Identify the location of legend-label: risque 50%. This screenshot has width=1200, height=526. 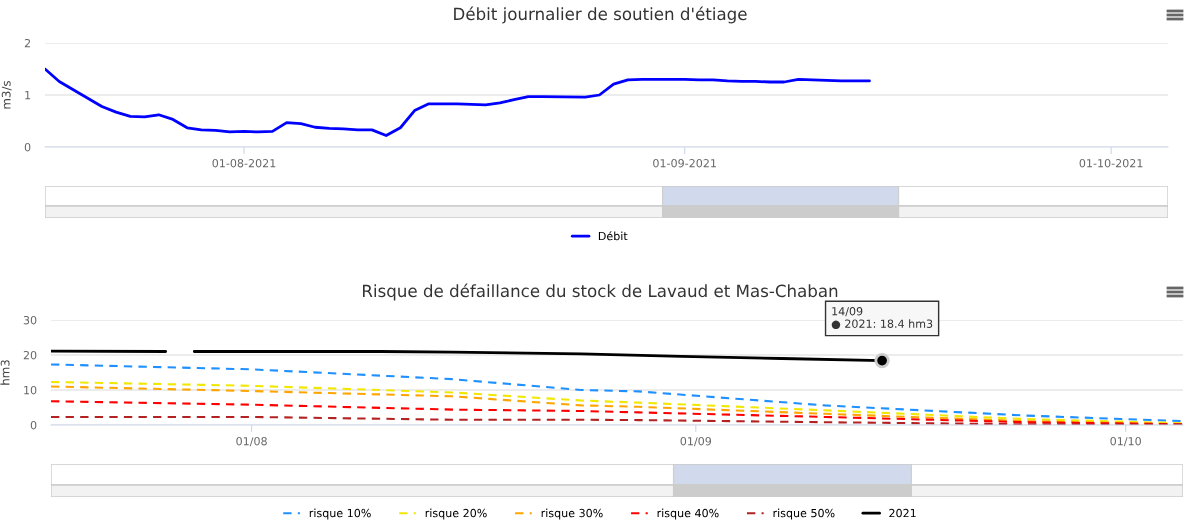
(804, 514).